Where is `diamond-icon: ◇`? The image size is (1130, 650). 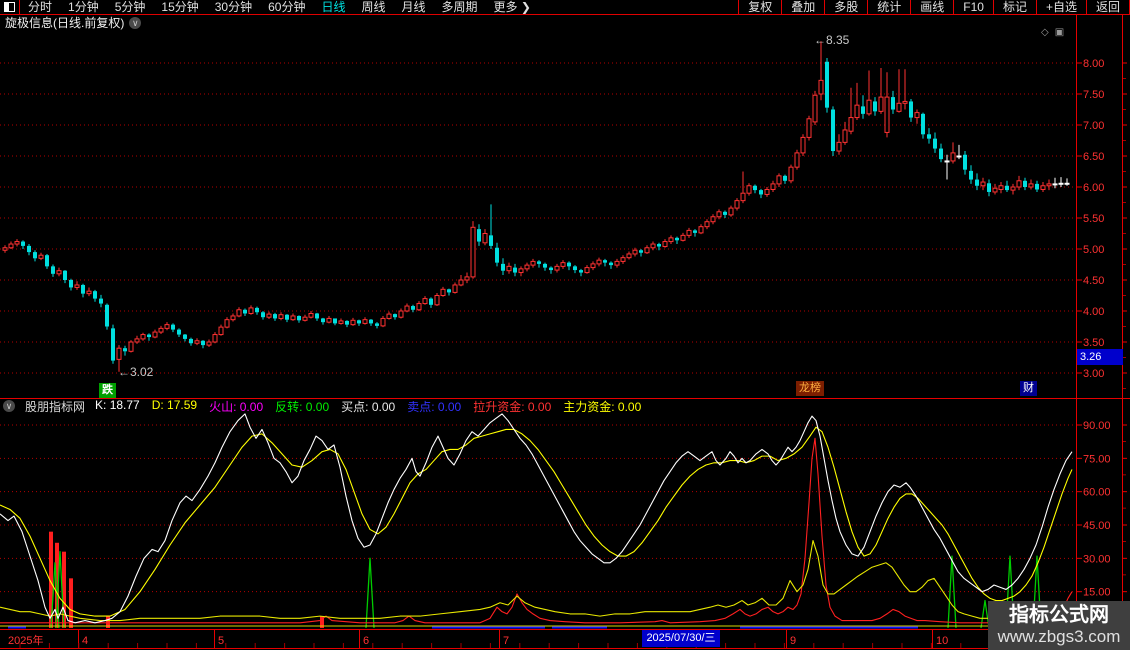
diamond-icon: ◇ is located at coordinates (1045, 32).